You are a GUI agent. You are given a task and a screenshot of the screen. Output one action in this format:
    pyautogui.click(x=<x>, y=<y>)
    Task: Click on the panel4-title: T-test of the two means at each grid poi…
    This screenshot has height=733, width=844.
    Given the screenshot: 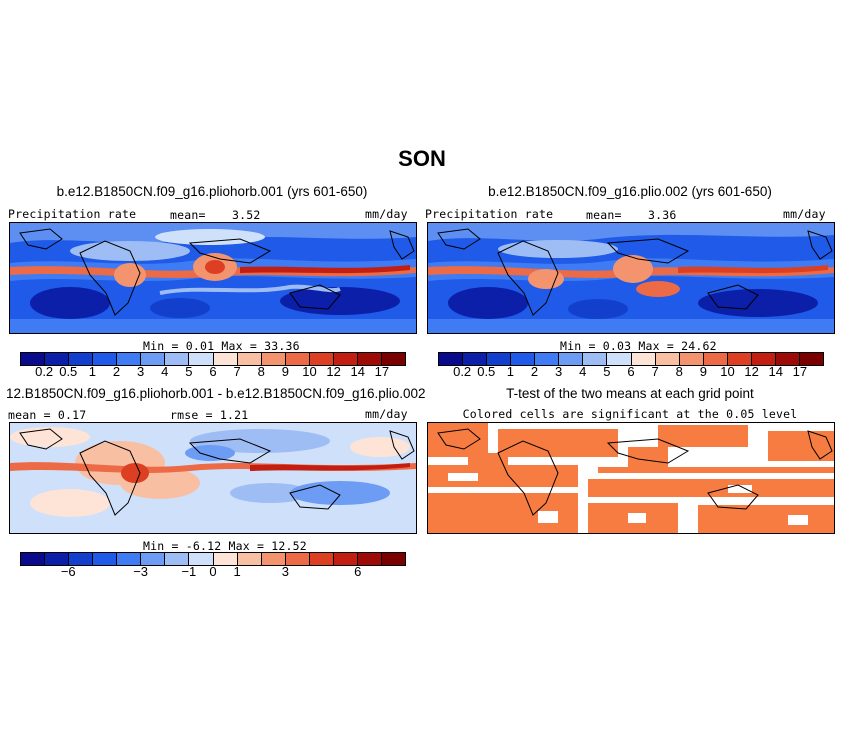 What is the action you would take?
    pyautogui.click(x=630, y=393)
    